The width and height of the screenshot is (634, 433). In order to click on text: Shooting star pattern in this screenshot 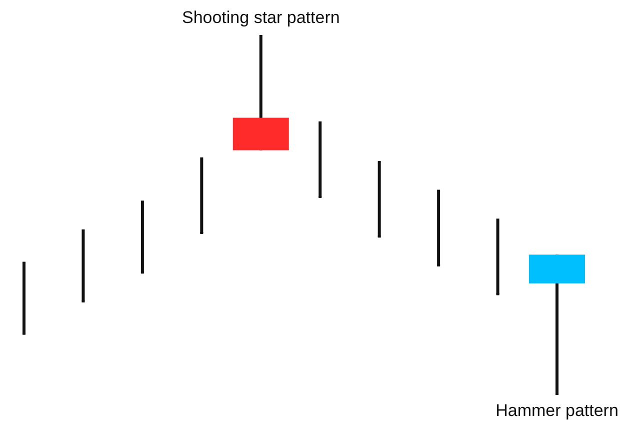, I will do `click(261, 18)`.